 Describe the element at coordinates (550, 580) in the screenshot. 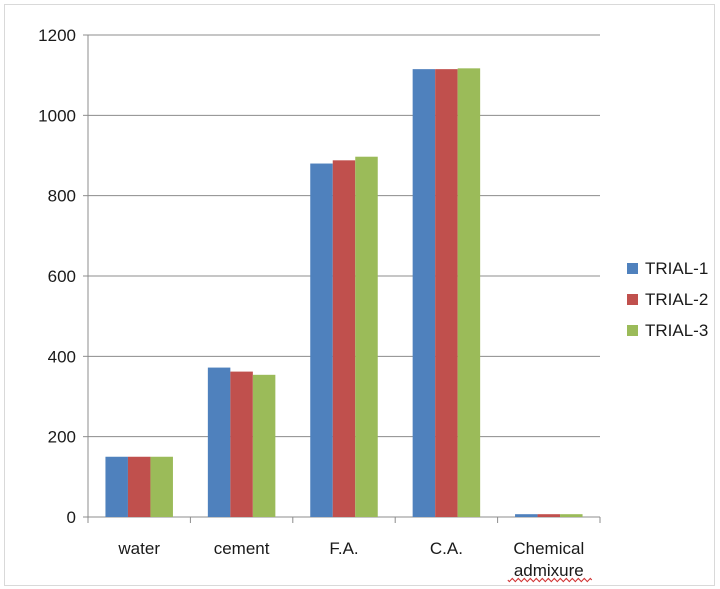

I see `spellcheck-squiggle` at that location.